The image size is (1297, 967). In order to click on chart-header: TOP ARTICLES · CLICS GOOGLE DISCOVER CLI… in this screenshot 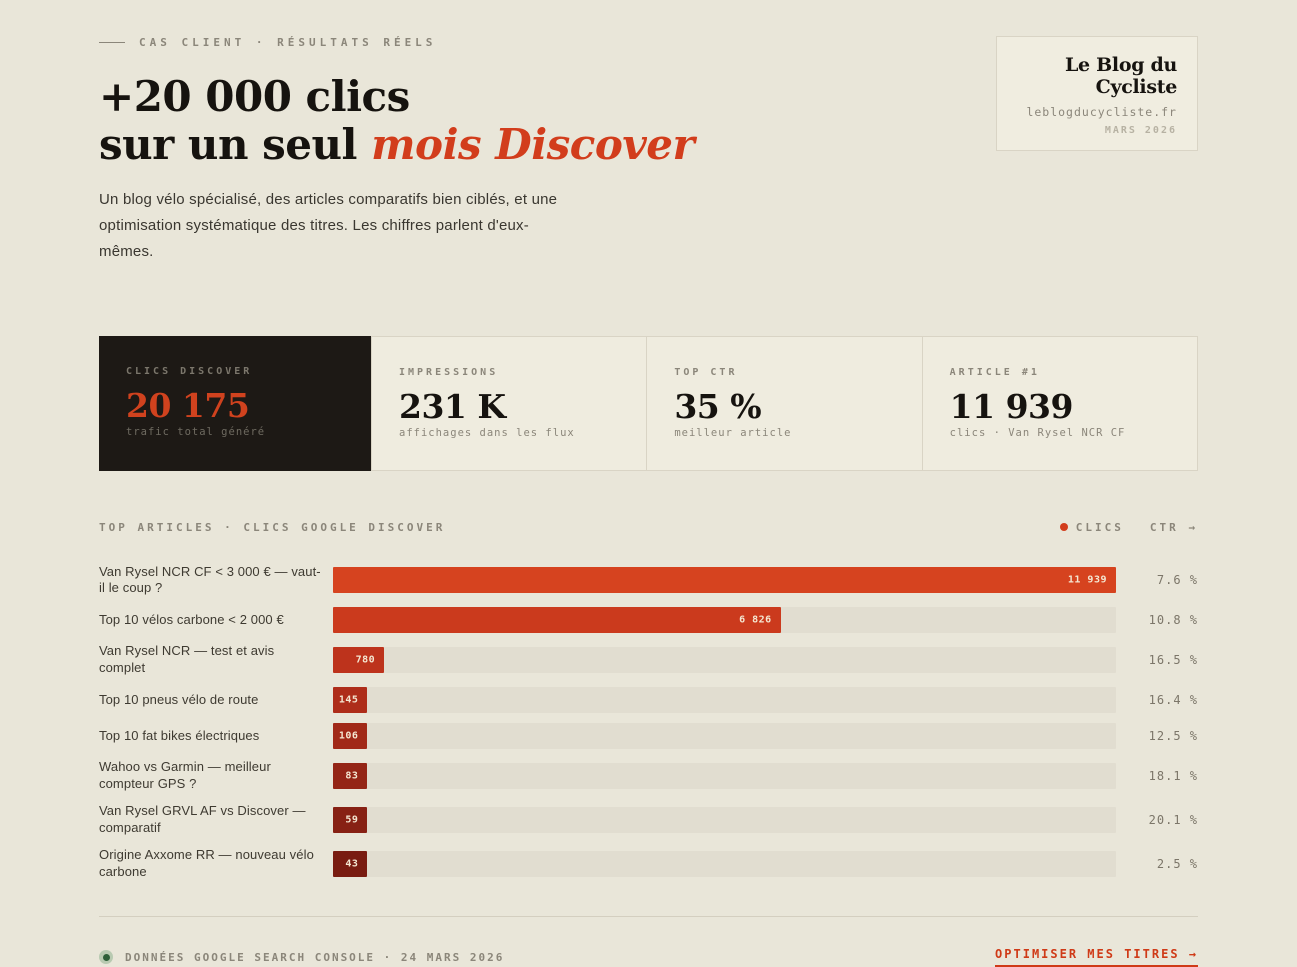, I will do `click(648, 527)`.